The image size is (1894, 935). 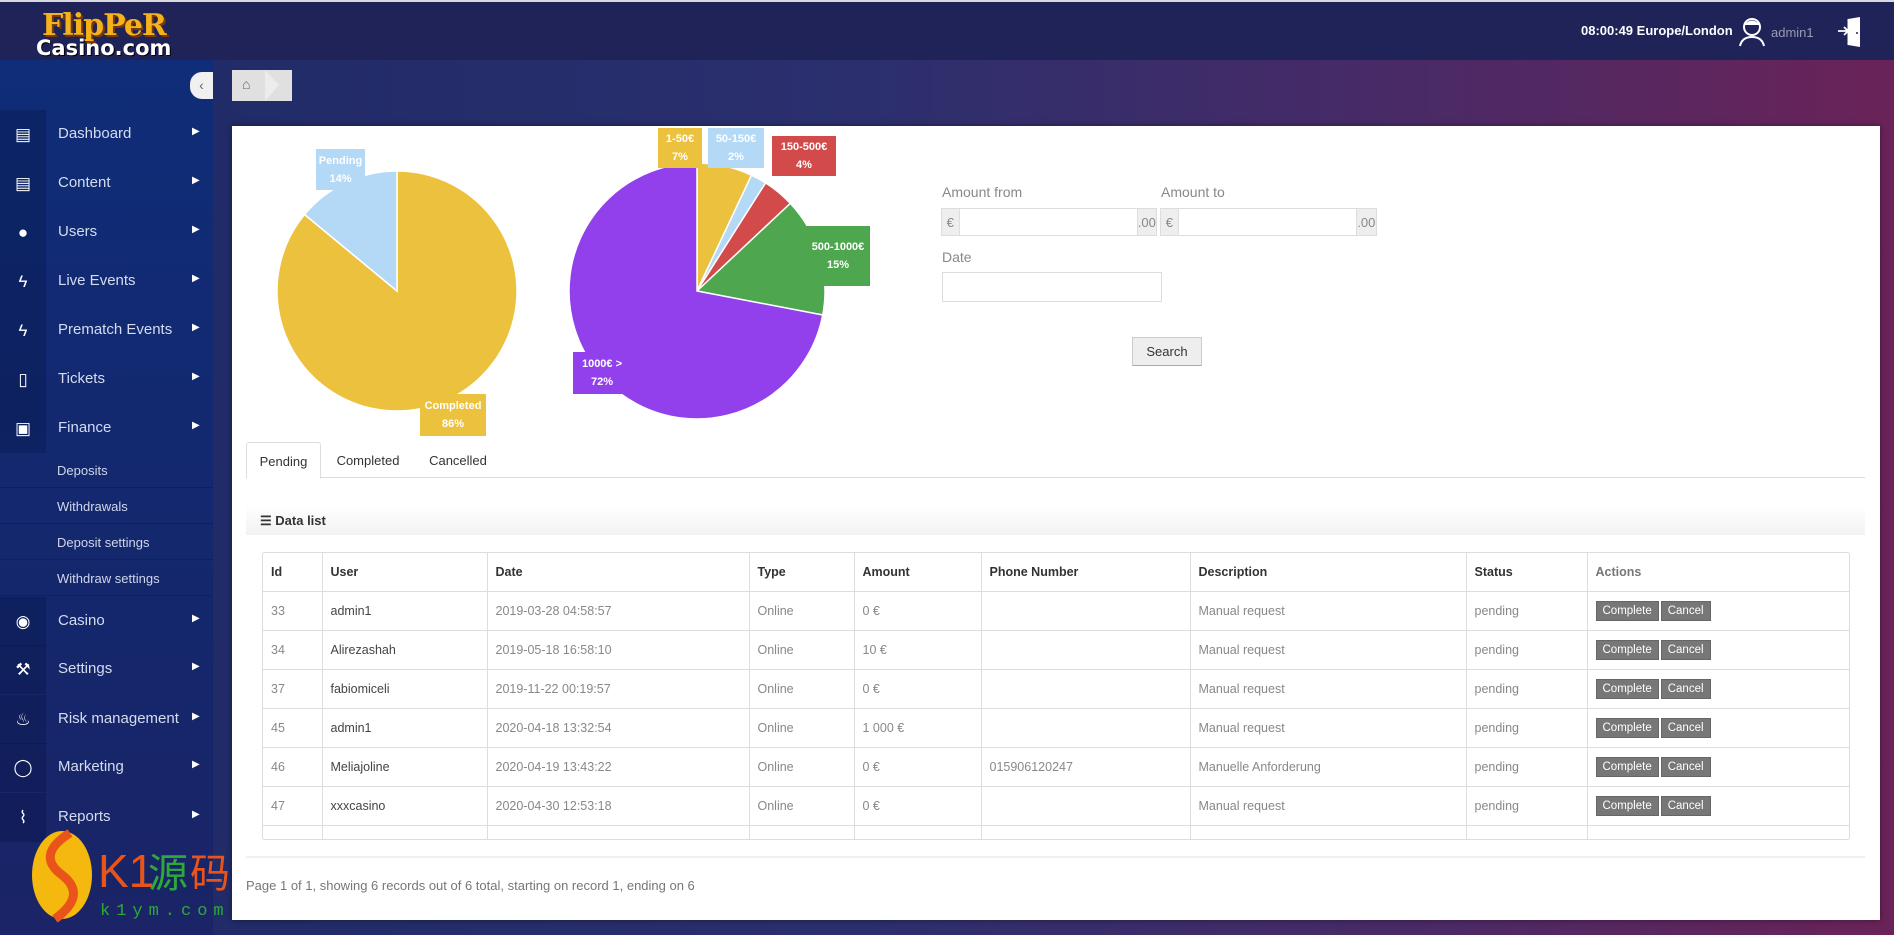 What do you see at coordinates (283, 460) in the screenshot?
I see `tab-pending: Pending` at bounding box center [283, 460].